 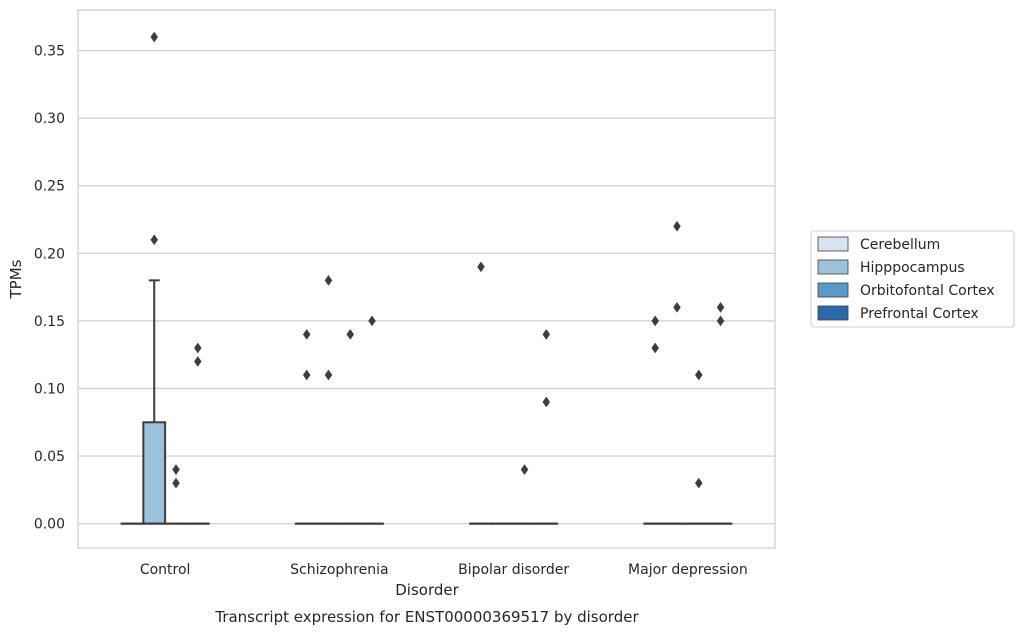 What do you see at coordinates (165, 570) in the screenshot?
I see `x-tick-label: Control` at bounding box center [165, 570].